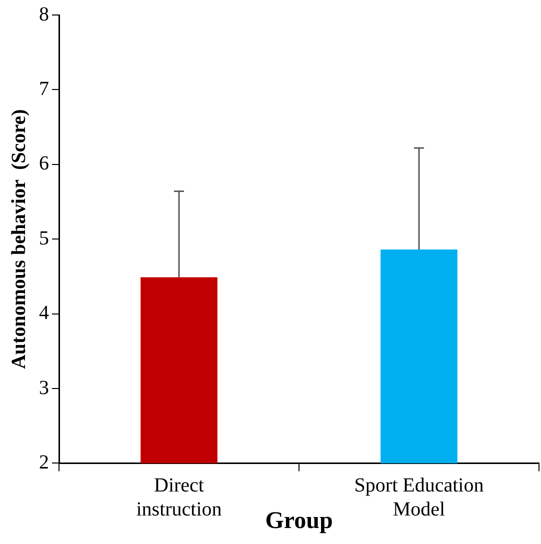  Describe the element at coordinates (299, 521) in the screenshot. I see `x-axis-title: Group` at that location.